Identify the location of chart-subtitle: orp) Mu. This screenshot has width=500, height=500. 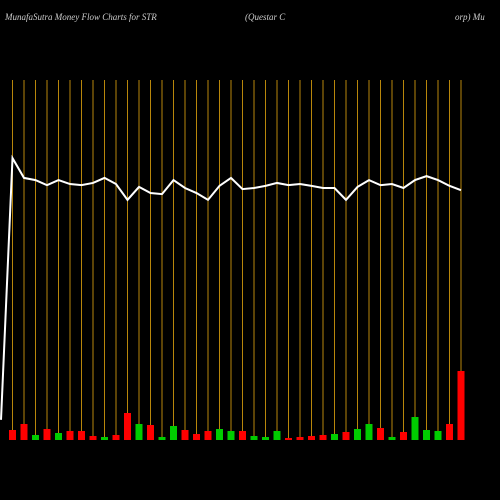
(470, 17).